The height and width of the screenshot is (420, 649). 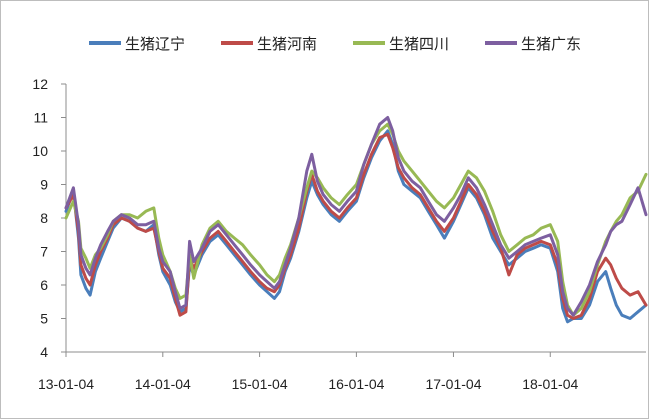 What do you see at coordinates (40, 151) in the screenshot?
I see `y-tick-label: 10` at bounding box center [40, 151].